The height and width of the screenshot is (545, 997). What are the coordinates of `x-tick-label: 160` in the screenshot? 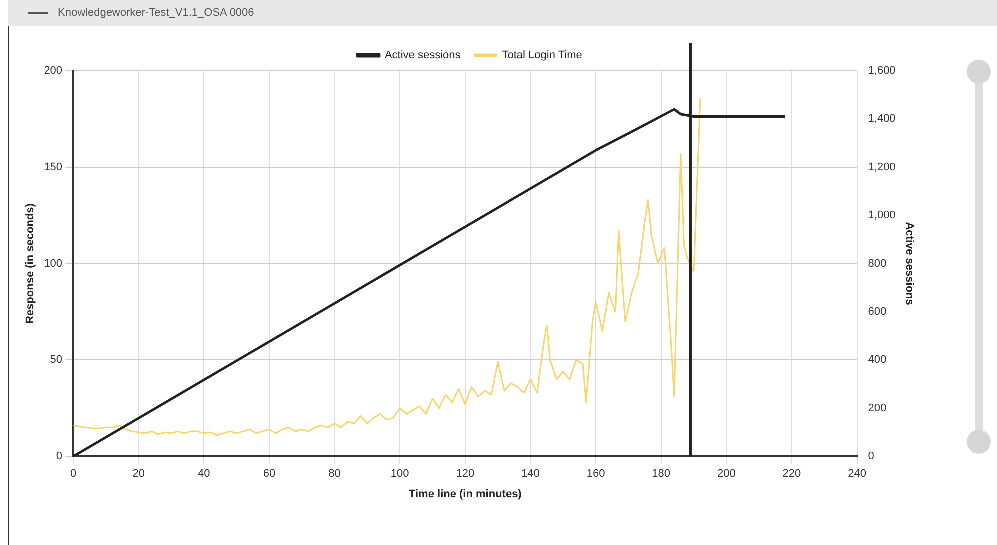 It's located at (596, 474).